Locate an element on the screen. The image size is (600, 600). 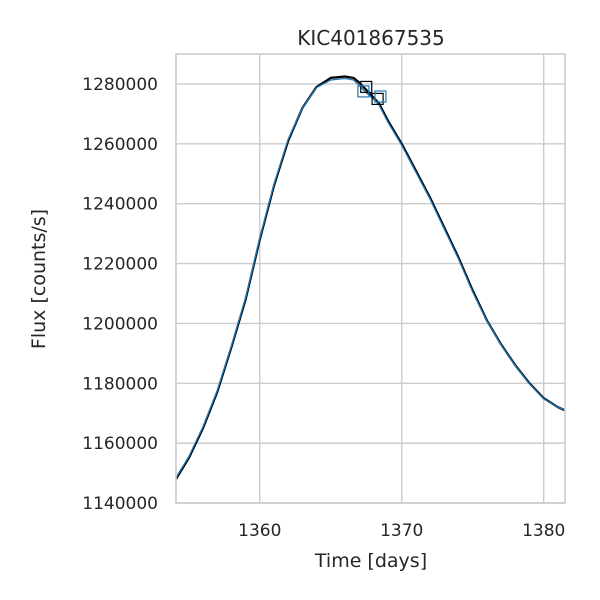
y-tick-label: 1160000 is located at coordinates (120, 444).